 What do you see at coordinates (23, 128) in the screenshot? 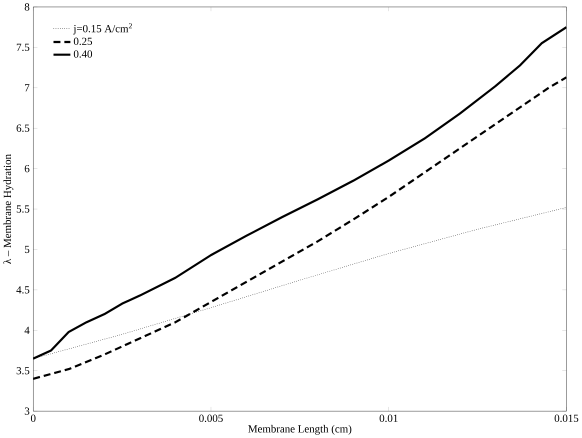
I see `y-tick-label: 6.5` at bounding box center [23, 128].